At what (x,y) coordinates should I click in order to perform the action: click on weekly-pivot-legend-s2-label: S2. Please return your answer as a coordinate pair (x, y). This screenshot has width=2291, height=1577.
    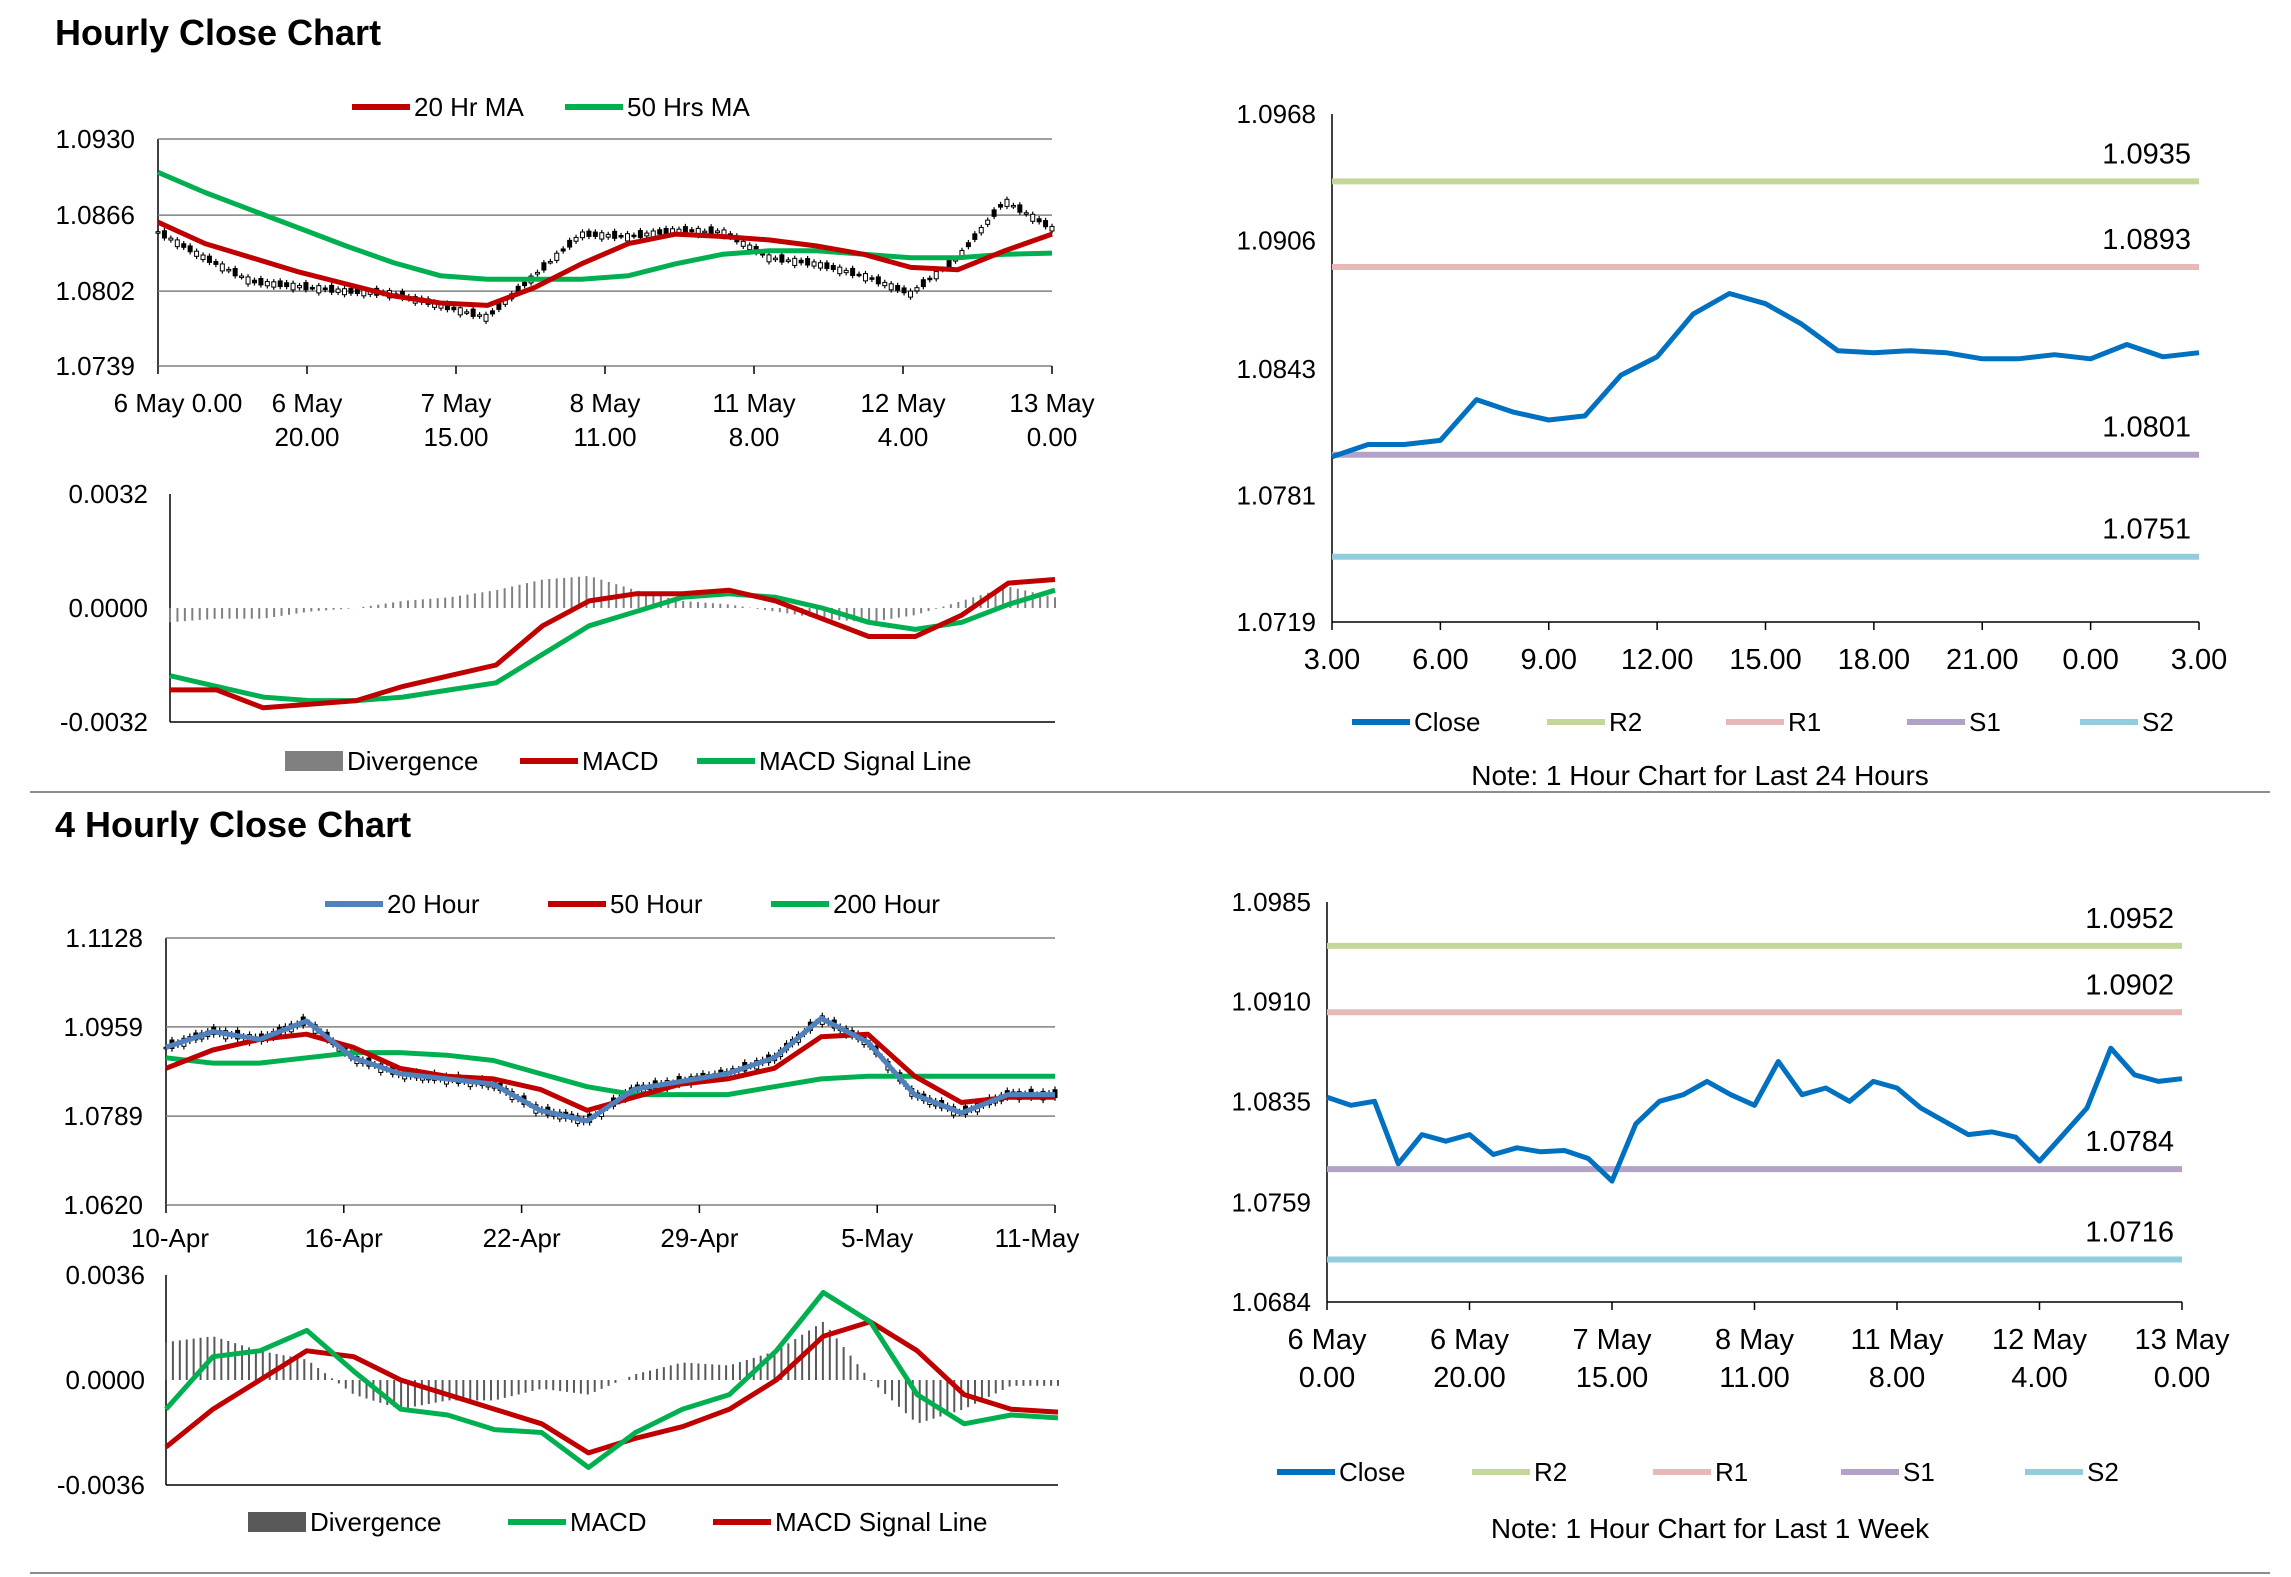
    Looking at the image, I should click on (2103, 1472).